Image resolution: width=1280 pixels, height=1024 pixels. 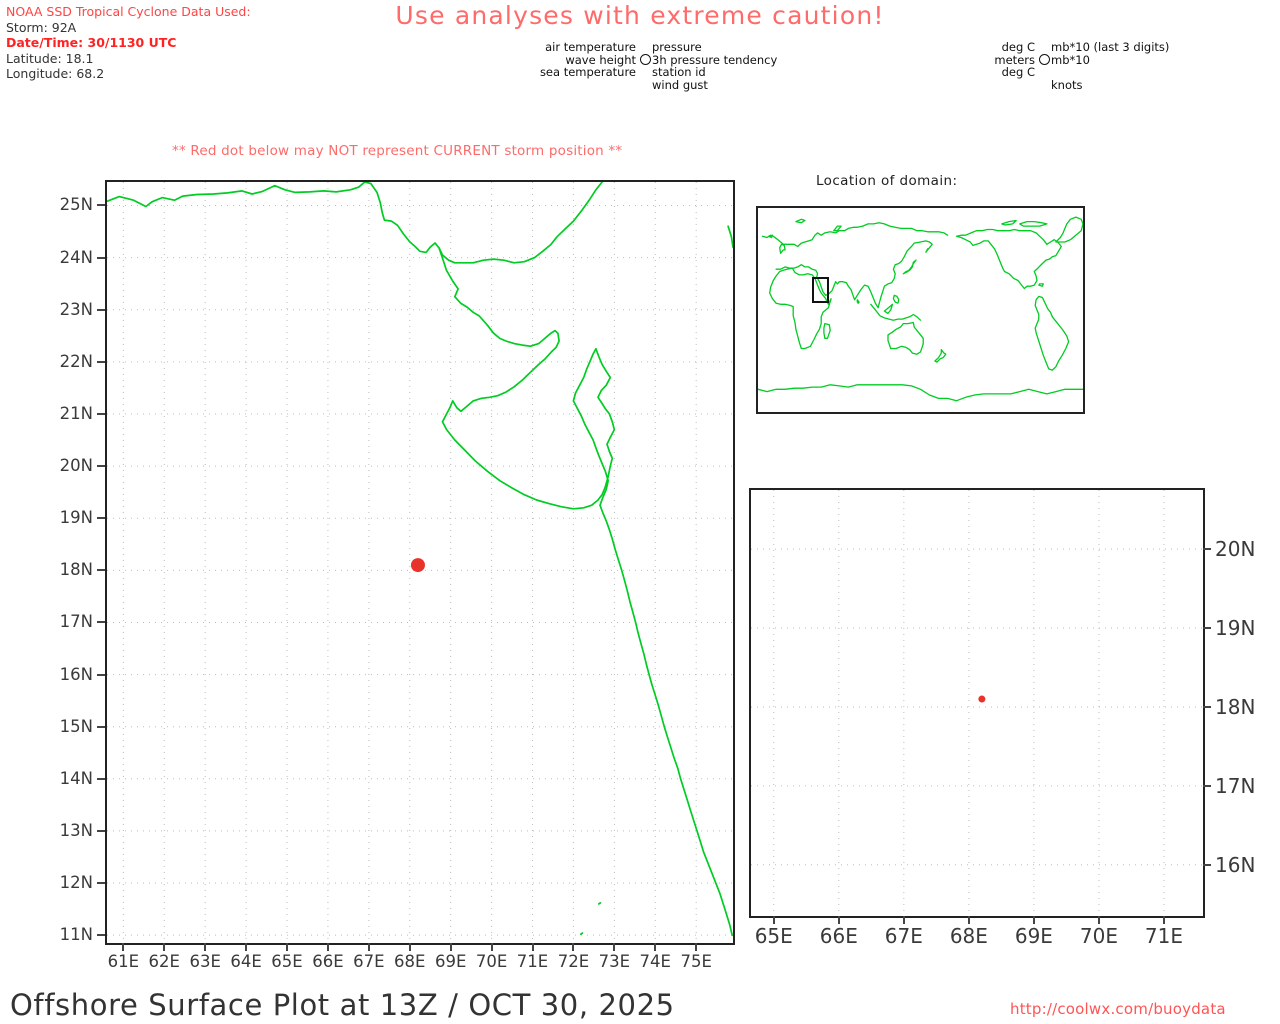 I want to click on legend-unit-left, so click(x=1011, y=85).